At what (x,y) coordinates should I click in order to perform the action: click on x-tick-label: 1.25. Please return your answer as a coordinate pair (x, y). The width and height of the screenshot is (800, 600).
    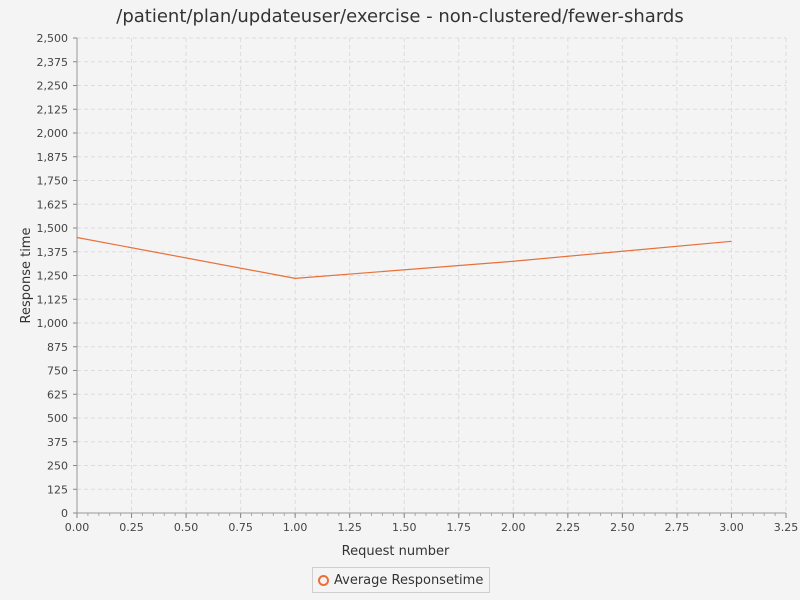
    Looking at the image, I should click on (349, 527).